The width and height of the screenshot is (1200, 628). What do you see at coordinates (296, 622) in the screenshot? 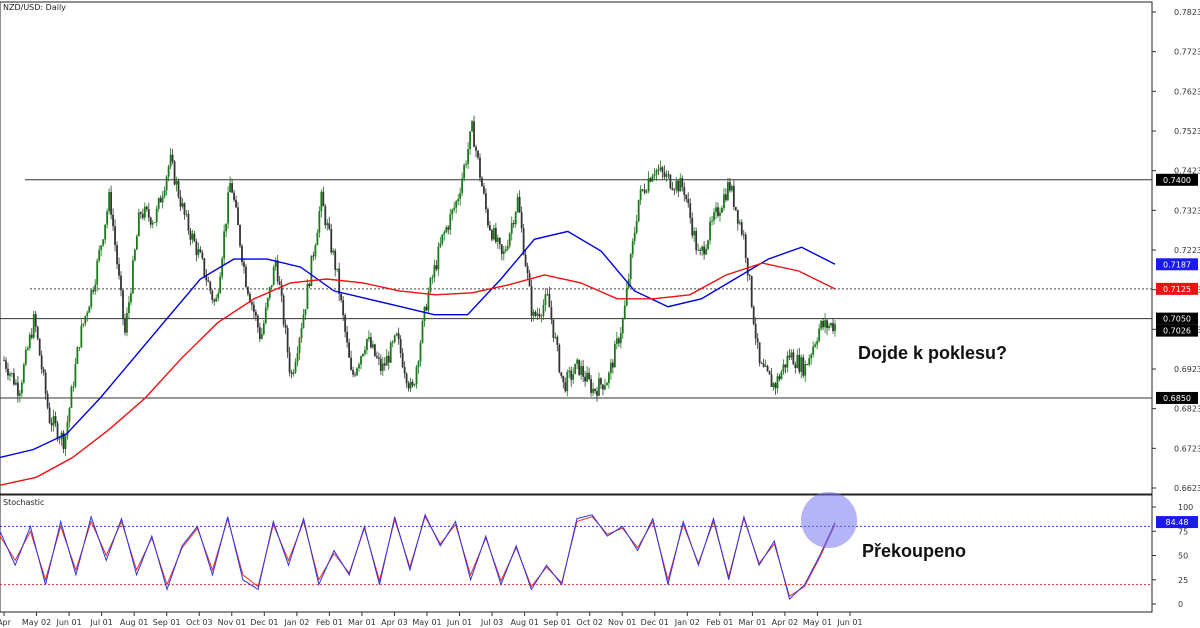
I see `x-tick-label: Jan 02` at bounding box center [296, 622].